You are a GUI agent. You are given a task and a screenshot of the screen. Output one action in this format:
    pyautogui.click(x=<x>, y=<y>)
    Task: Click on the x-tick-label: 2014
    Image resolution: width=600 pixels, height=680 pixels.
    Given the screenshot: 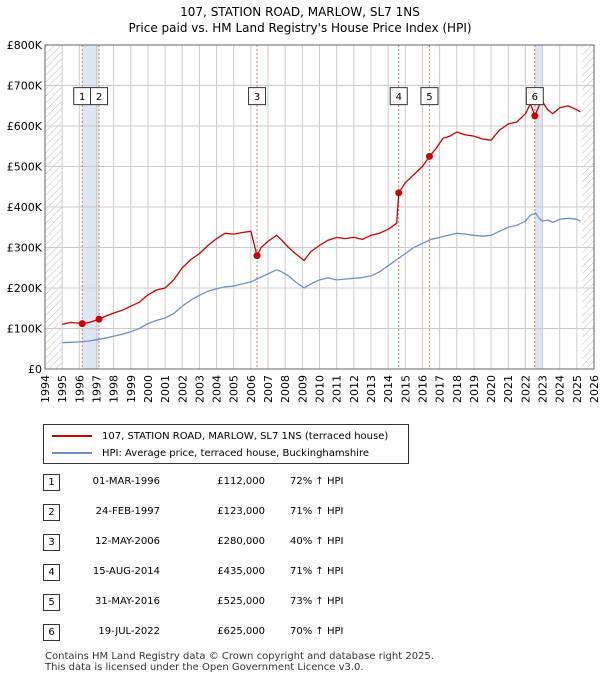 What is the action you would take?
    pyautogui.click(x=388, y=389)
    